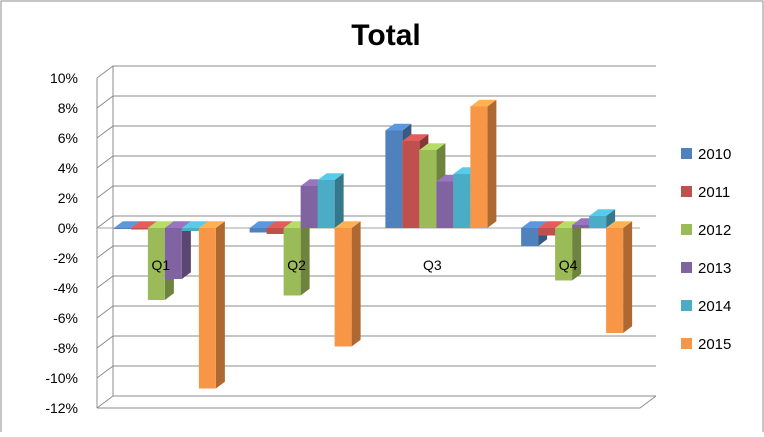 The width and height of the screenshot is (764, 437). What do you see at coordinates (619, 277) in the screenshot?
I see `bar-2015-Q4` at bounding box center [619, 277].